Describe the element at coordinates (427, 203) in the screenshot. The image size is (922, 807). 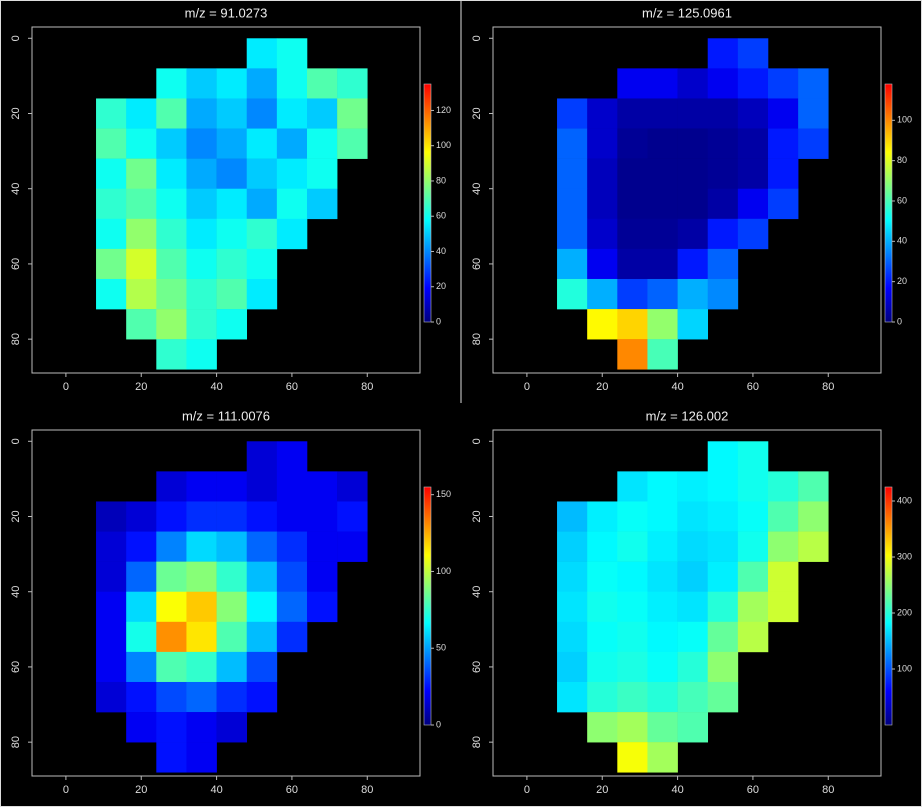
I see `colorbar` at that location.